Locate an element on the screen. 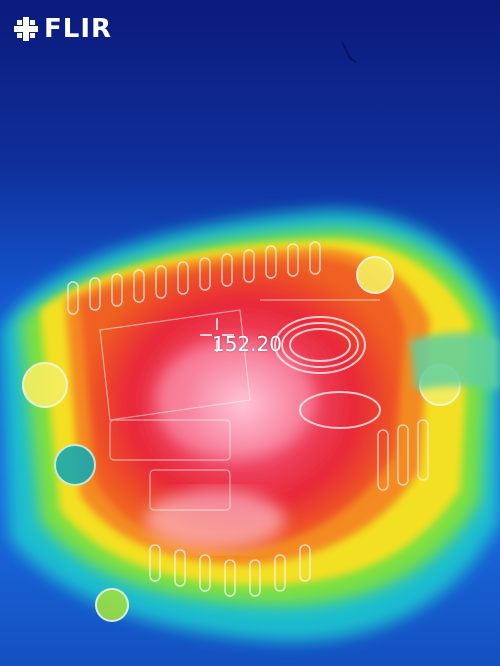 This screenshot has width=500, height=666. spot-temperature-readout: 152.20 is located at coordinates (247, 344).